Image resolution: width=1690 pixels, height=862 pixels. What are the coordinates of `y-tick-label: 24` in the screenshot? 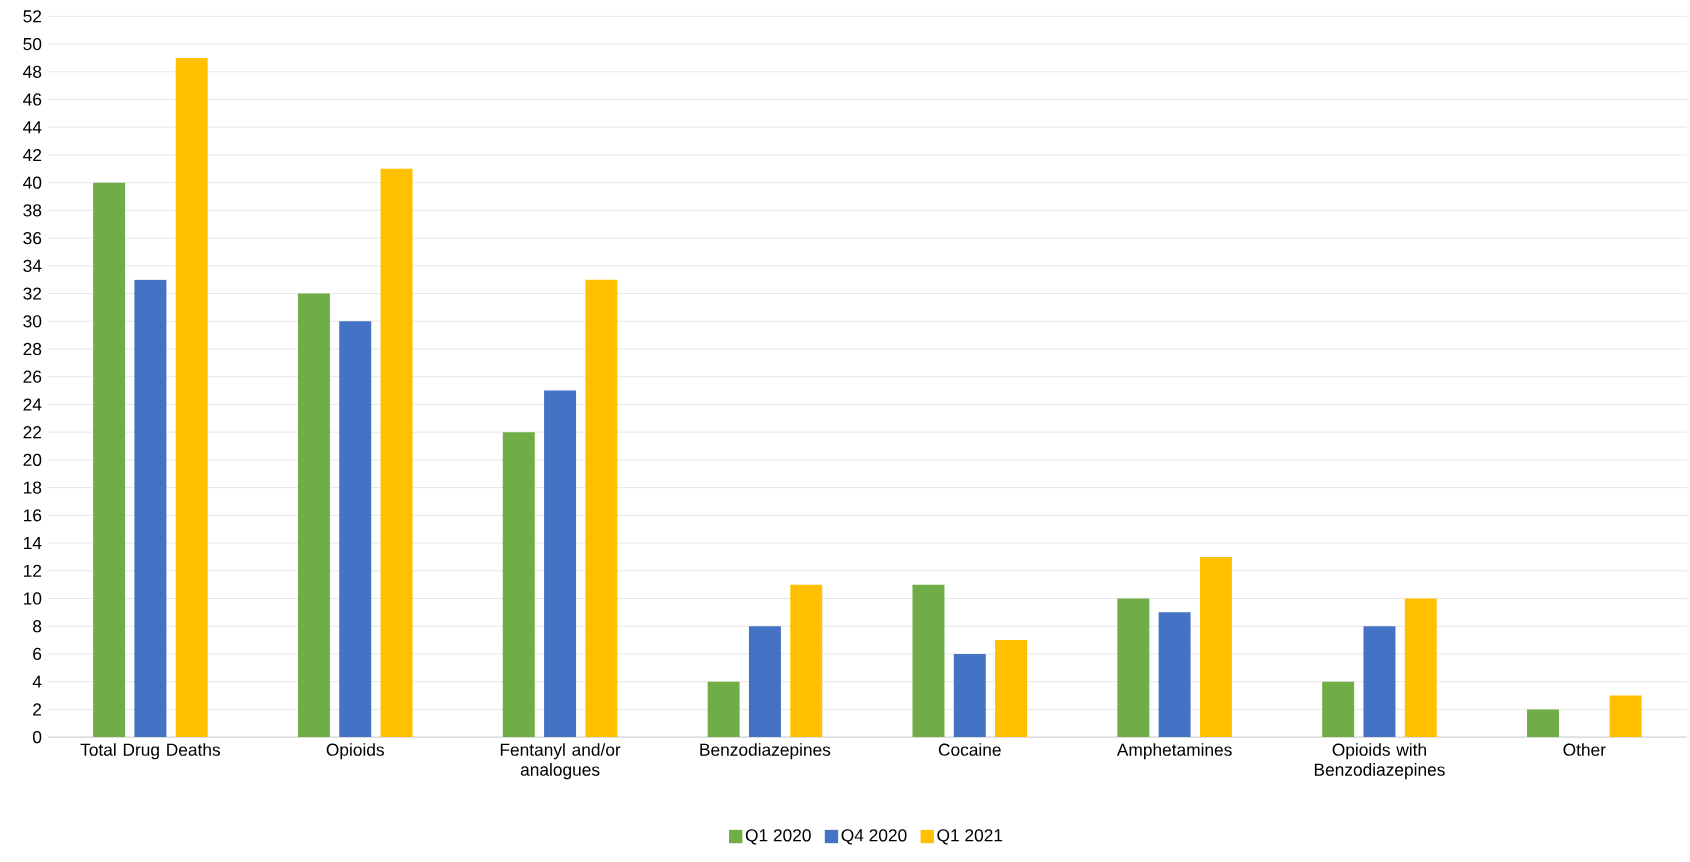 It's located at (32, 404).